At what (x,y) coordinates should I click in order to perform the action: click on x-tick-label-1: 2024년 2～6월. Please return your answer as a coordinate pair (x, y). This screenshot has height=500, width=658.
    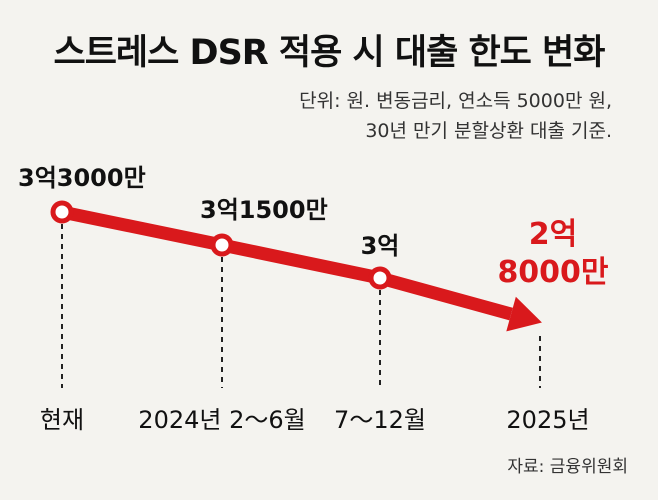
    Looking at the image, I should click on (221, 420).